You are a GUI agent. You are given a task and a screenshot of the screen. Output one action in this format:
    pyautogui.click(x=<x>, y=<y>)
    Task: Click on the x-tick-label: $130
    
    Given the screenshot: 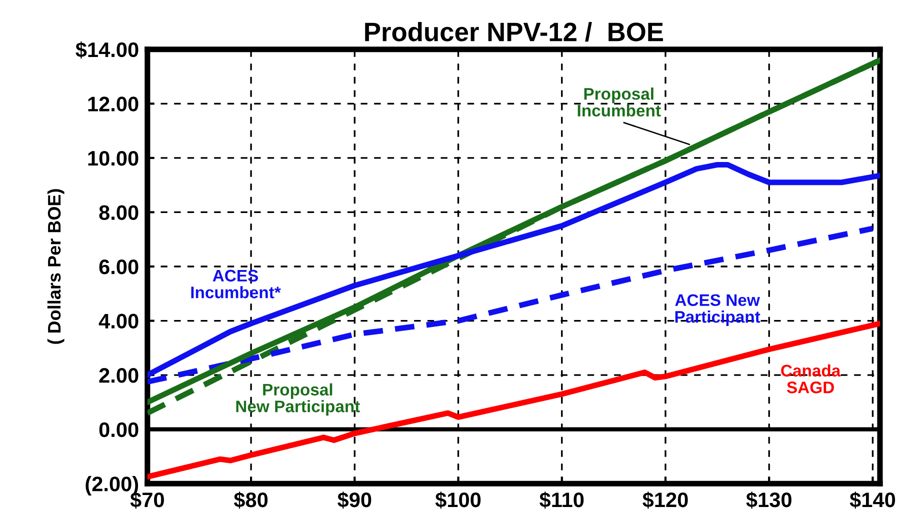 What is the action you would take?
    pyautogui.click(x=769, y=500)
    